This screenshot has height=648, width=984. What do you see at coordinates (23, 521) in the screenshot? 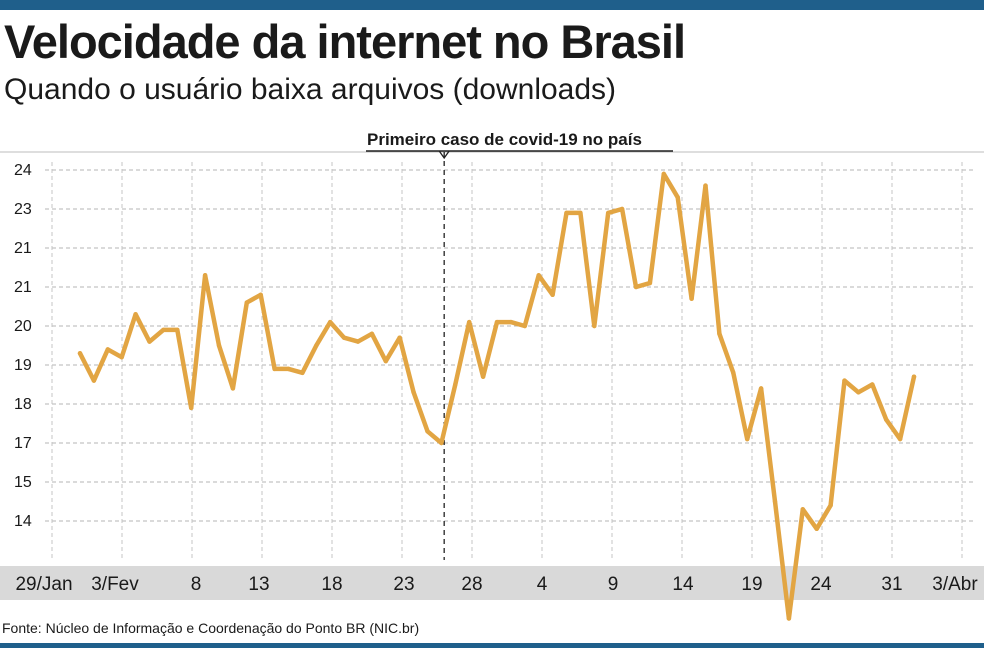
I see `y-tick-label: 14` at bounding box center [23, 521].